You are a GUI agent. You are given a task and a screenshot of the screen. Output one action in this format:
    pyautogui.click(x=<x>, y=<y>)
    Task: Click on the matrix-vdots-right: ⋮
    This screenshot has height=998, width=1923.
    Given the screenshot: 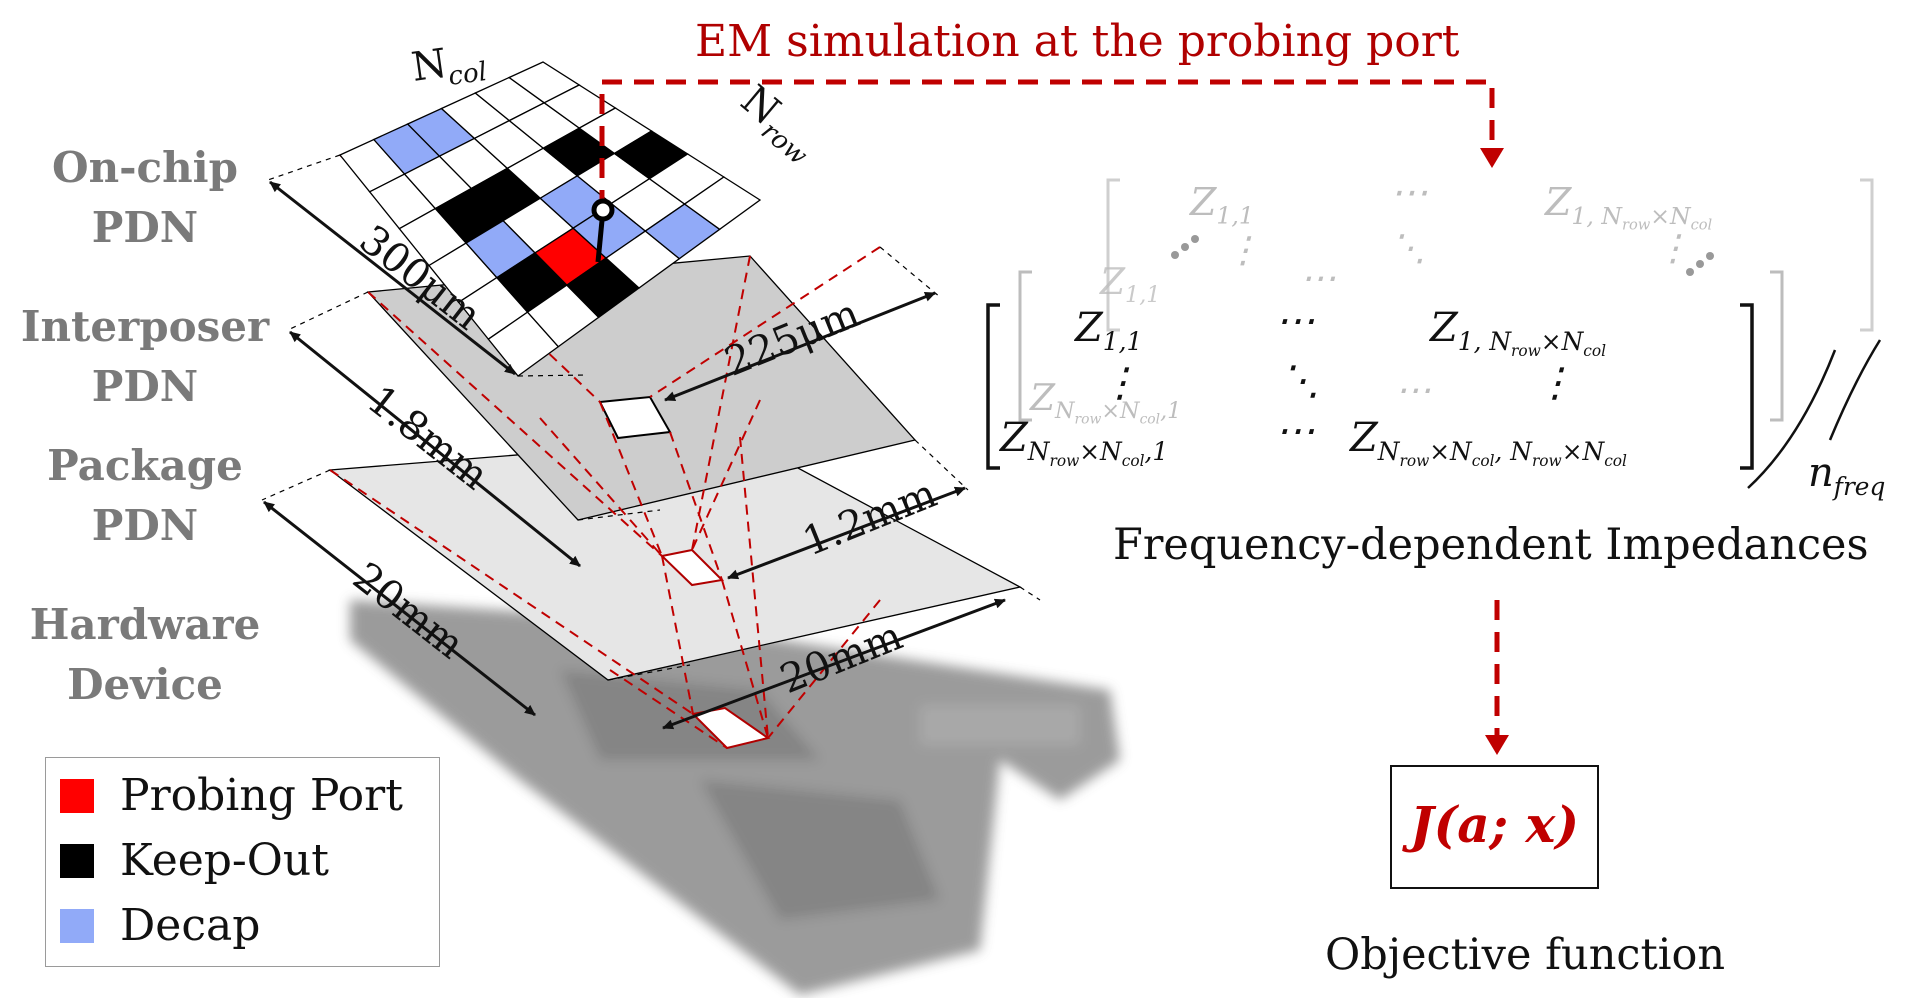 What is the action you would take?
    pyautogui.click(x=1555, y=383)
    